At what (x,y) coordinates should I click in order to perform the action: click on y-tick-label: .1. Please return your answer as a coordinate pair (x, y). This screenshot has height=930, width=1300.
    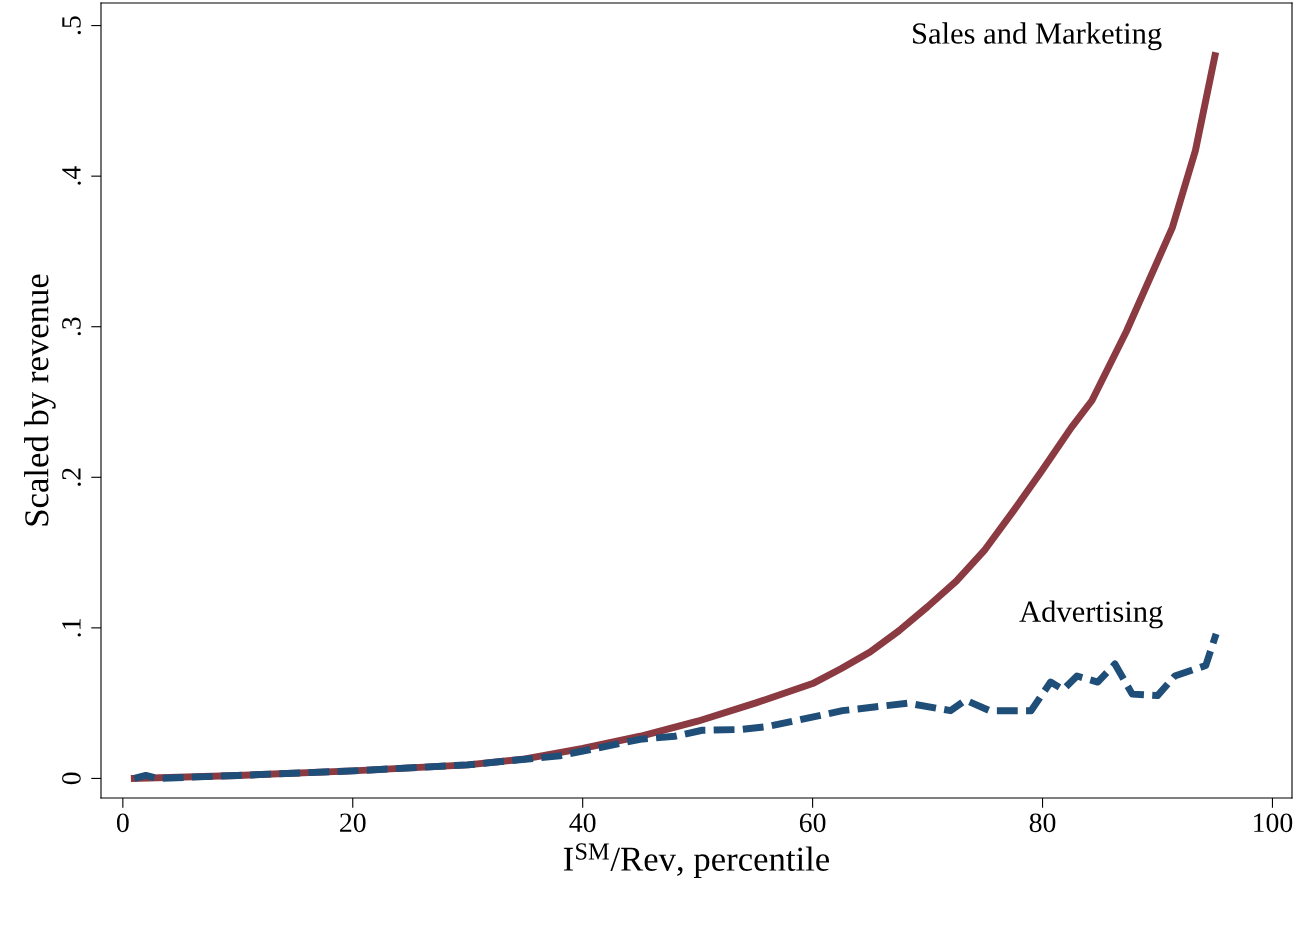
    Looking at the image, I should click on (71, 628).